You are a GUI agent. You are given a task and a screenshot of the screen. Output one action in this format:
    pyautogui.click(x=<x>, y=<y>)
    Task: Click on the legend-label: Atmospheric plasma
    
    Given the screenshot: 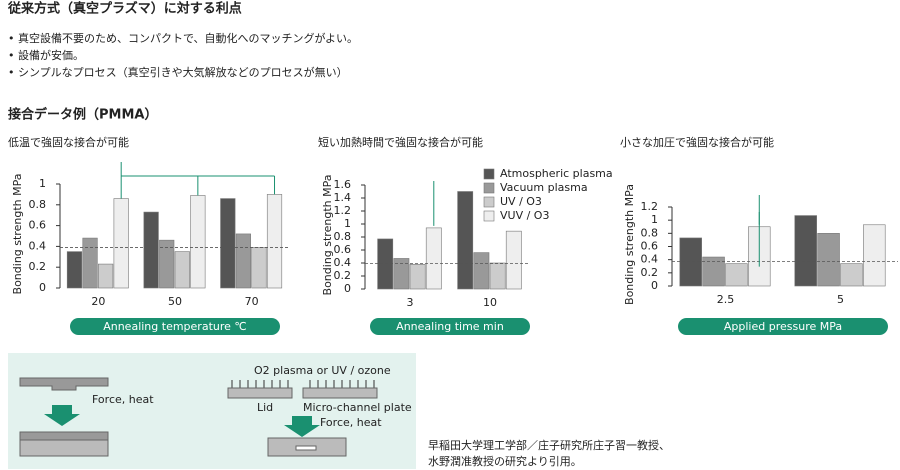 What is the action you would take?
    pyautogui.click(x=556, y=173)
    